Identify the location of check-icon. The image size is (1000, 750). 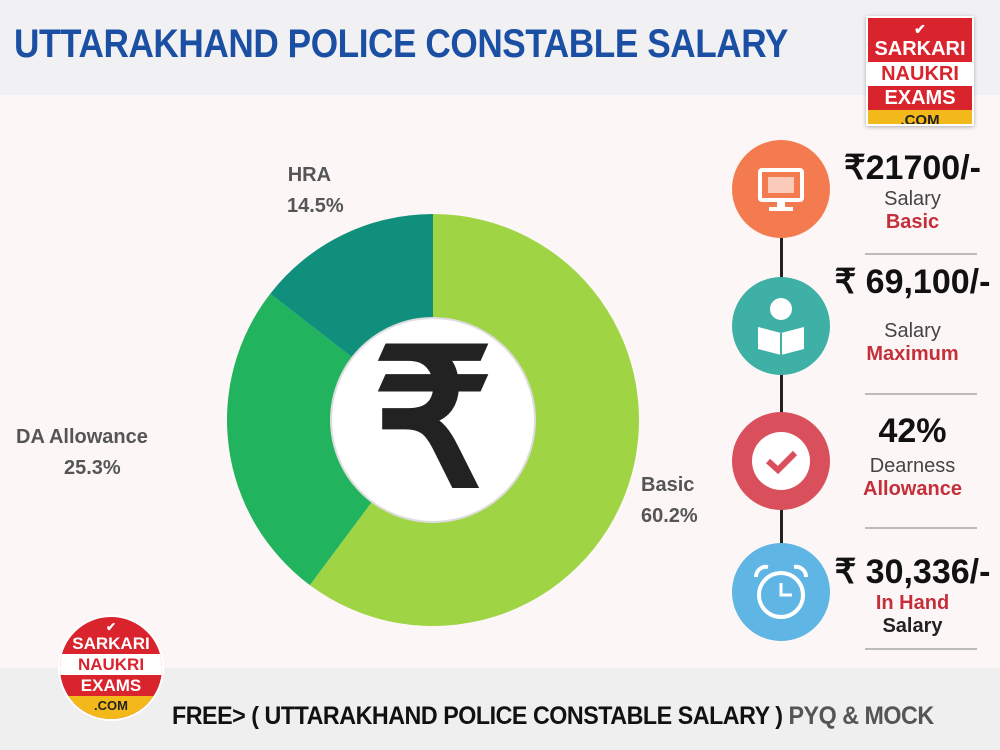
(781, 461).